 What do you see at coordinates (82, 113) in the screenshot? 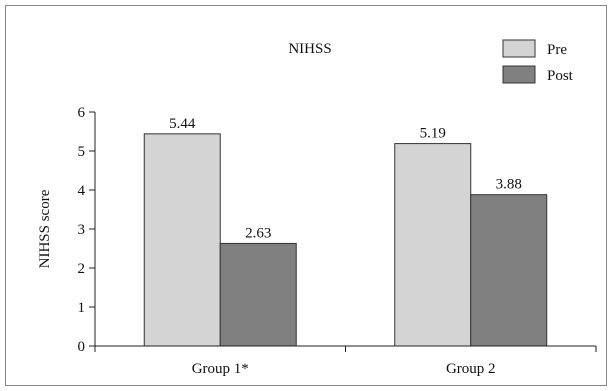
I see `y-tick-label: 6` at bounding box center [82, 113].